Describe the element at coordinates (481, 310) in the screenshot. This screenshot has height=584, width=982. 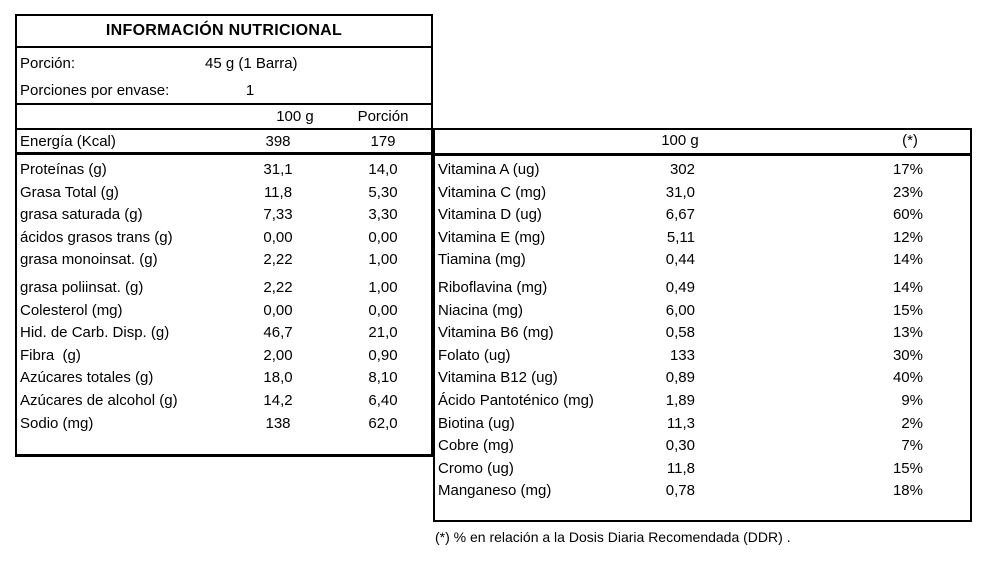
I see `vitamin-label: Niacina (mg)` at that location.